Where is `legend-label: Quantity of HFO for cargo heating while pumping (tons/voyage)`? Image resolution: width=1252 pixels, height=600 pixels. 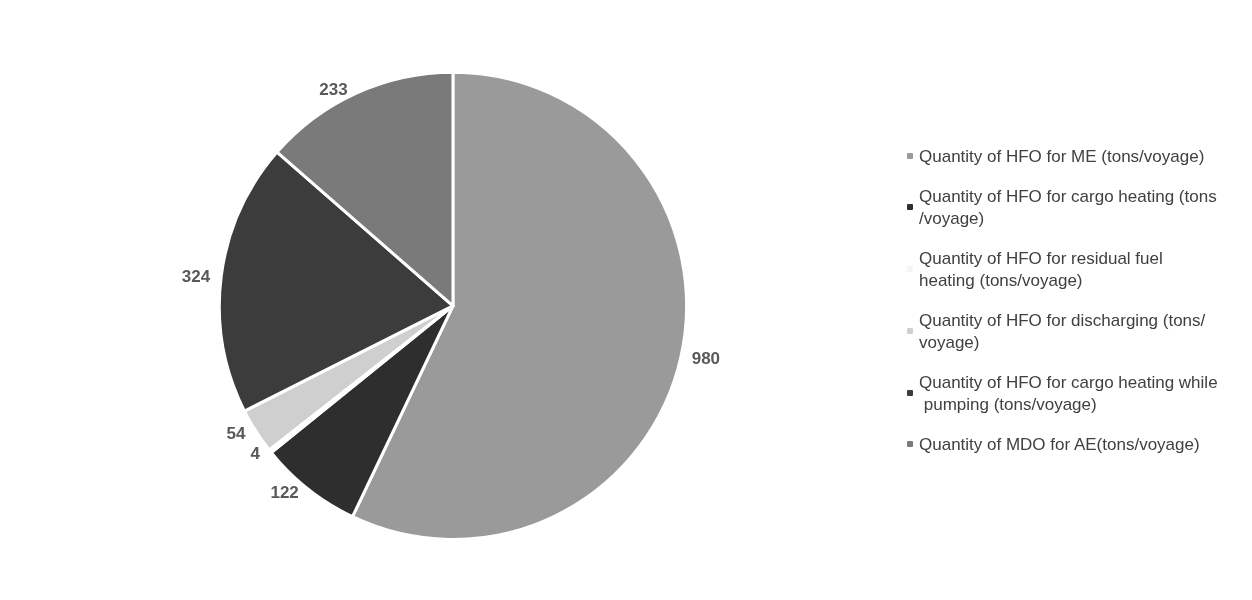
legend-label: Quantity of HFO for cargo heating while pumping (tons/voyage) is located at coordinates (1068, 393).